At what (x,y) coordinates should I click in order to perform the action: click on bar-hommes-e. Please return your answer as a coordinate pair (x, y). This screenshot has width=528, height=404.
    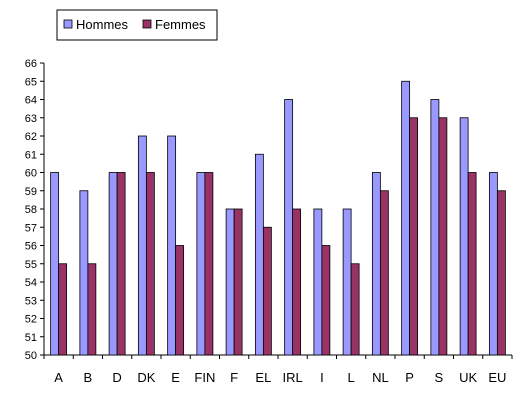
    Looking at the image, I should click on (172, 245).